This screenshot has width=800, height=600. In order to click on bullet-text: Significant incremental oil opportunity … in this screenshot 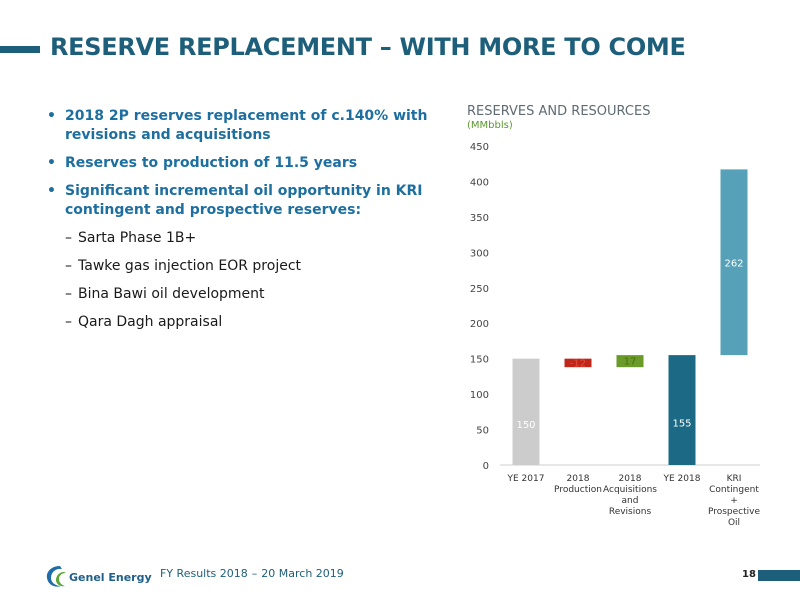, I will do `click(244, 200)`.